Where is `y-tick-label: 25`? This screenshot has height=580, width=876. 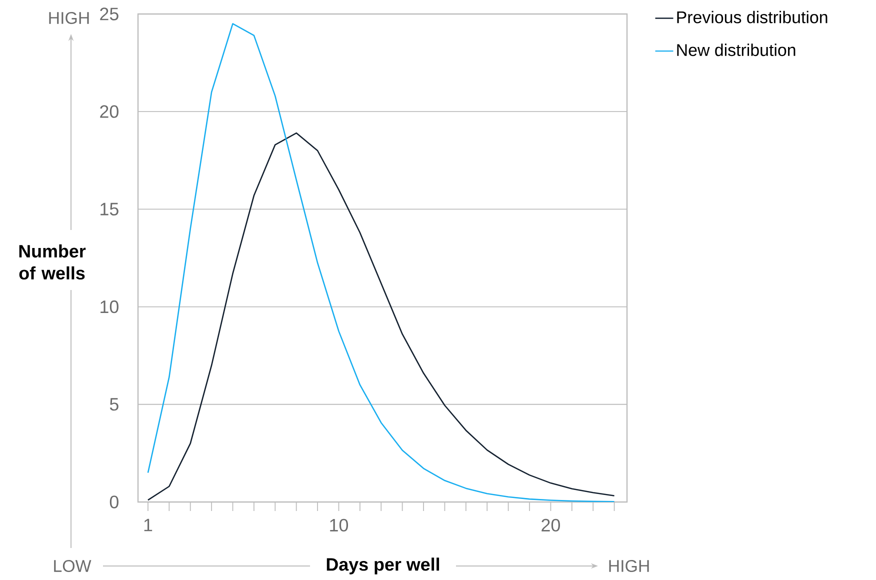
y-tick-label: 25 is located at coordinates (109, 14).